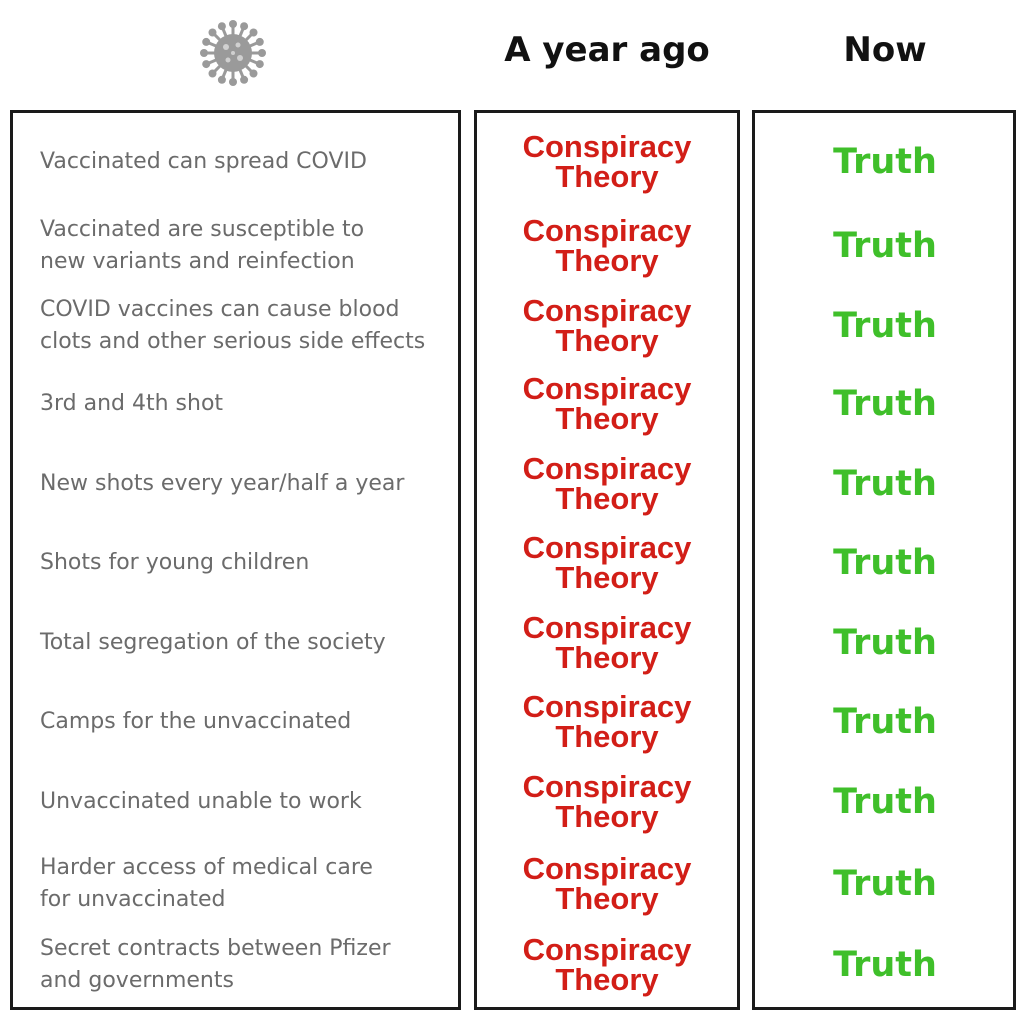  I want to click on claim-text: Vaccinated can spread COVID, so click(245, 162).